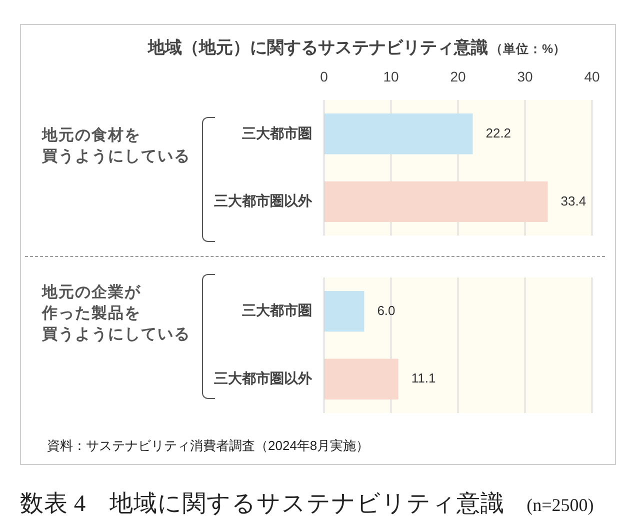  I want to click on x-tick-label: 40, so click(592, 76).